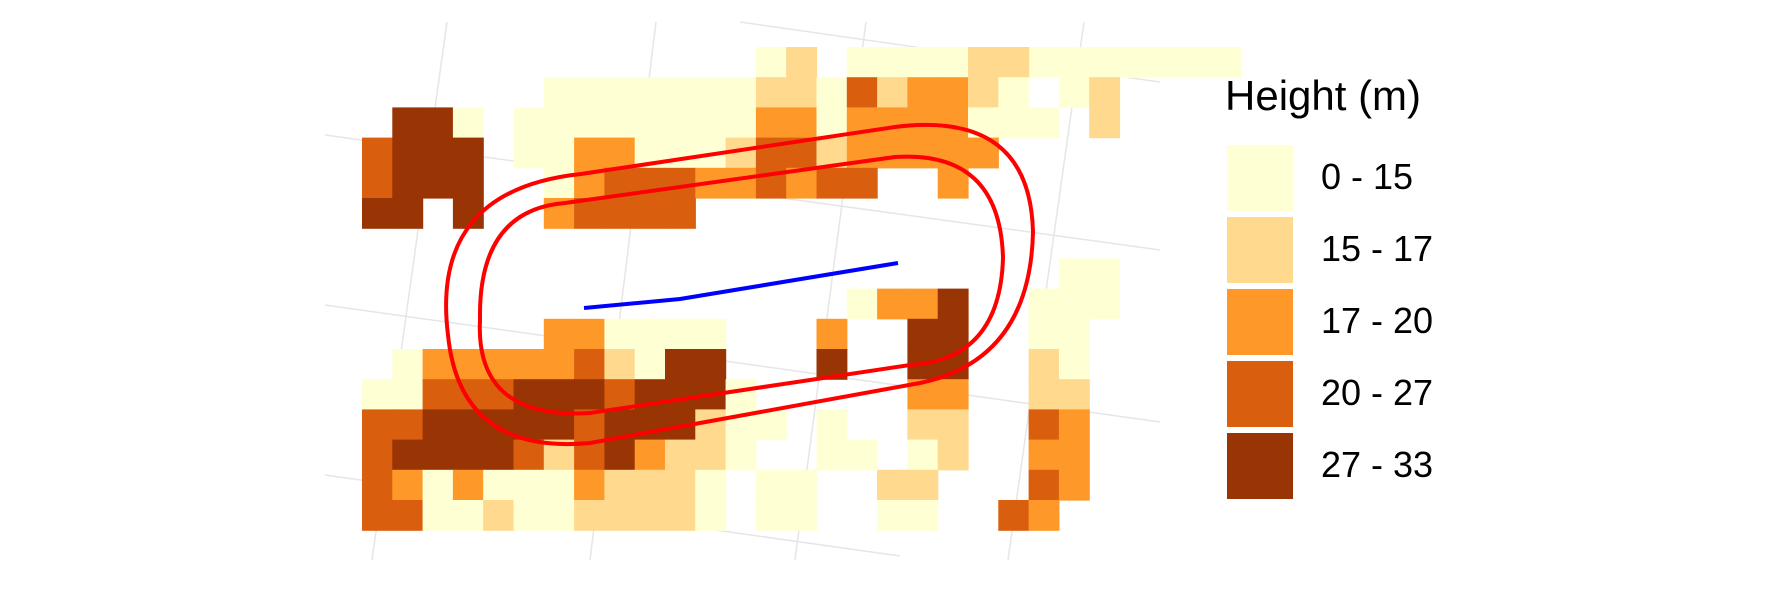 The width and height of the screenshot is (1771, 590). What do you see at coordinates (1377, 466) in the screenshot?
I see `legend-item: 27 - 33` at bounding box center [1377, 466].